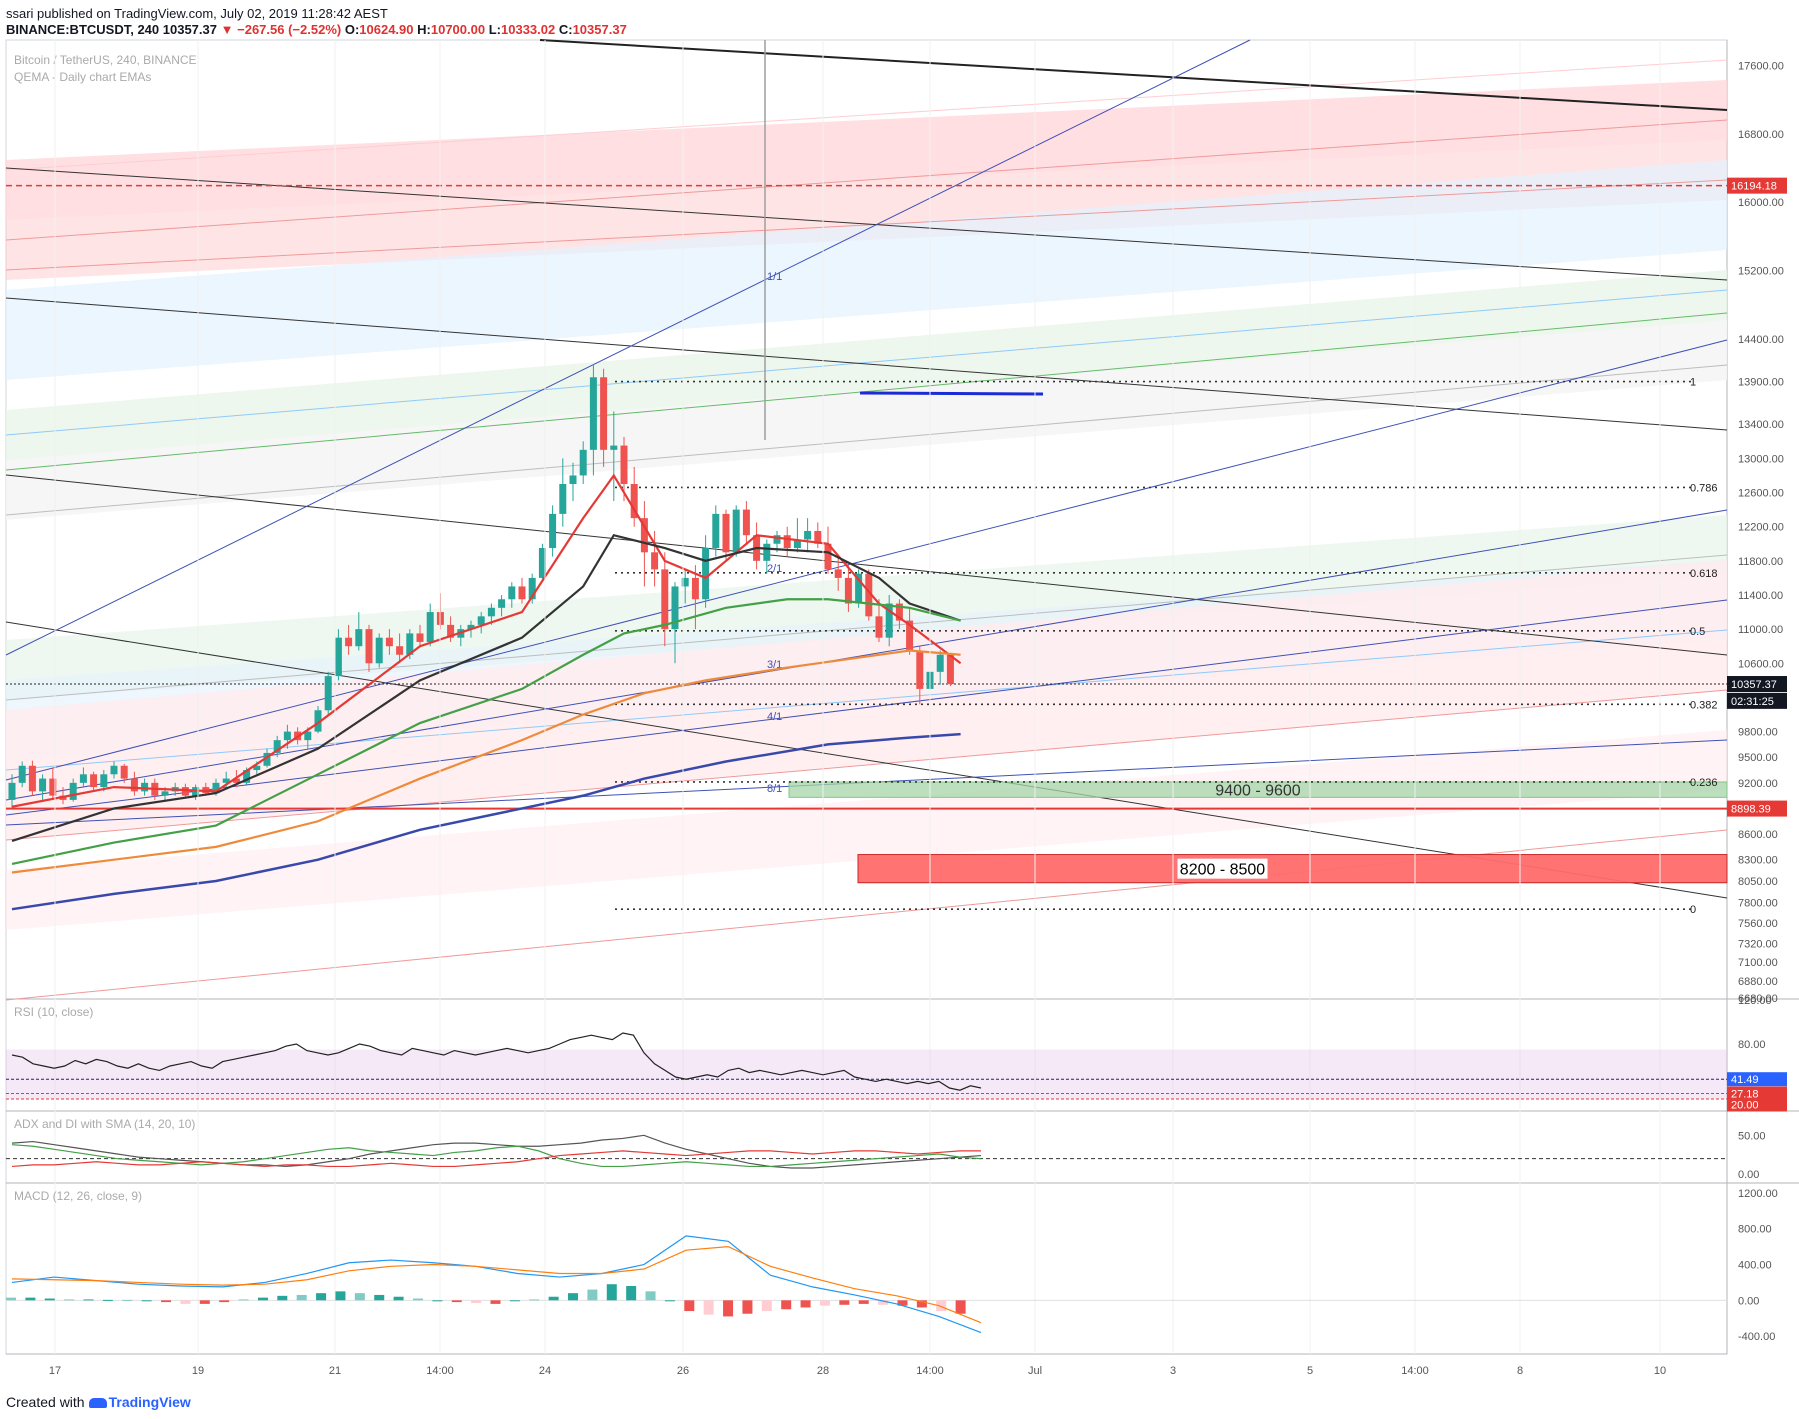 This screenshot has width=1799, height=1419. I want to click on price-tag-label: 16194.18, so click(1754, 187).